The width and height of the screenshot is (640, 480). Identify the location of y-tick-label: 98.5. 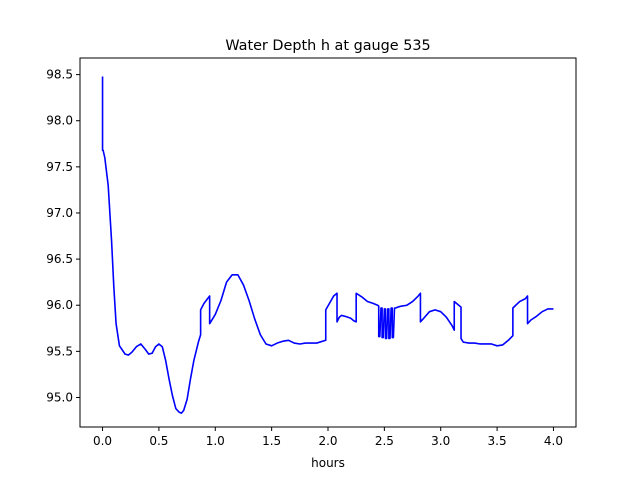
(59, 75).